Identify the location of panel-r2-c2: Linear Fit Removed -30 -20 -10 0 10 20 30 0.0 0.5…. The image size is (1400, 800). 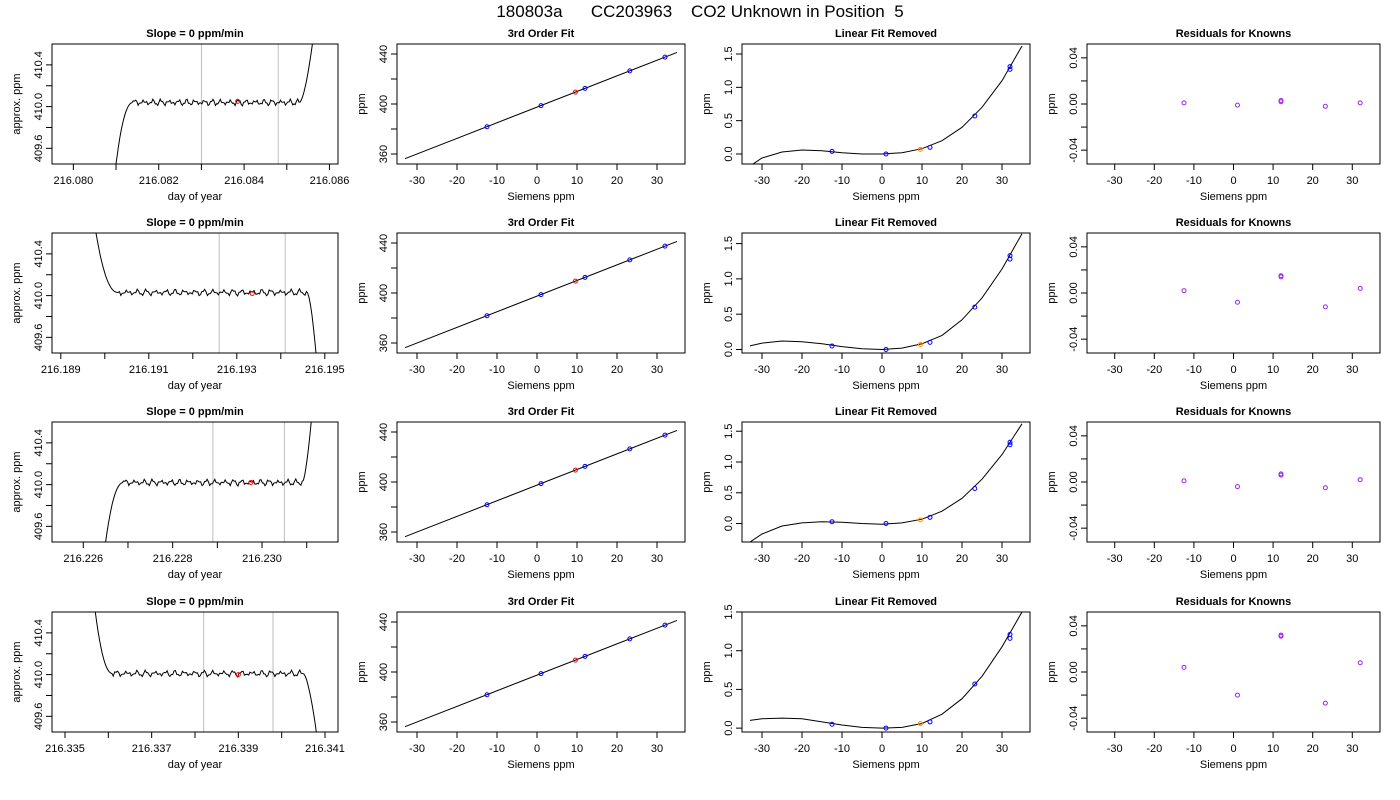
(866, 493).